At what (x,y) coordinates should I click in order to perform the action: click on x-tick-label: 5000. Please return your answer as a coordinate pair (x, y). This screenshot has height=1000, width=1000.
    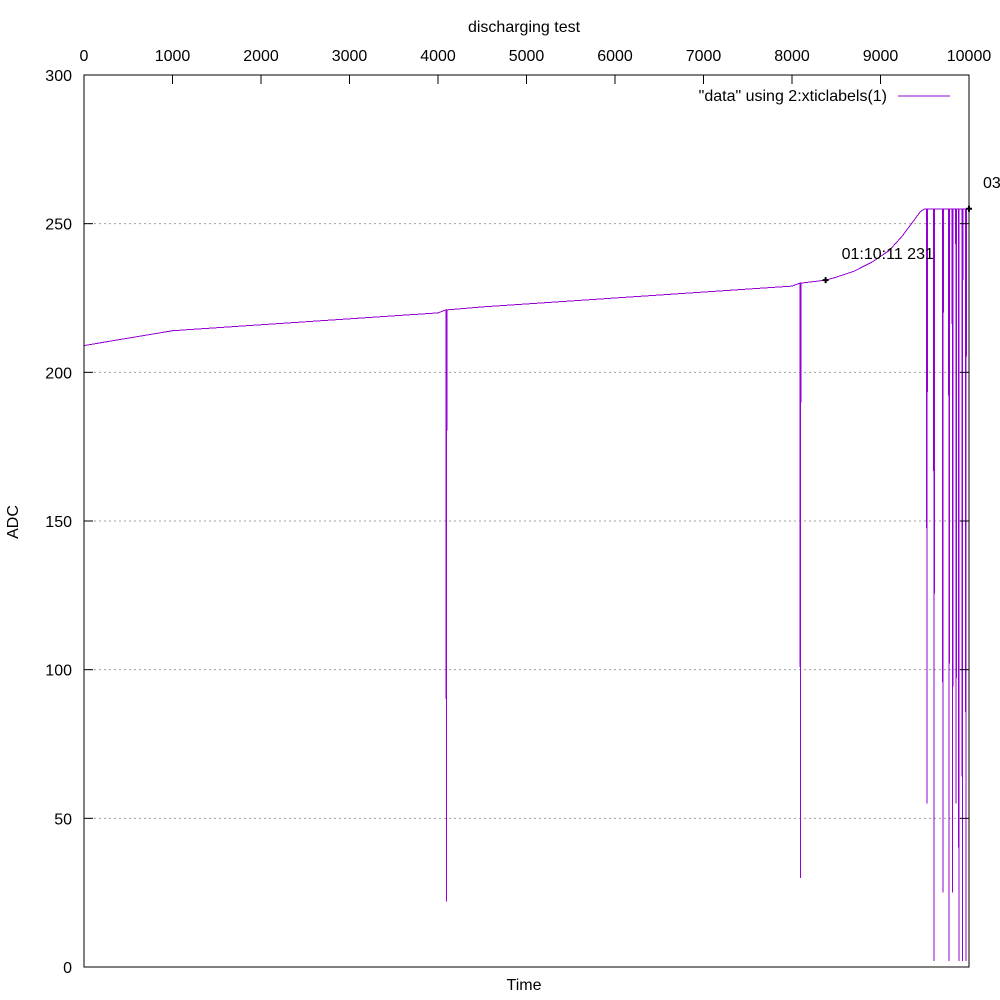
    Looking at the image, I should click on (527, 56).